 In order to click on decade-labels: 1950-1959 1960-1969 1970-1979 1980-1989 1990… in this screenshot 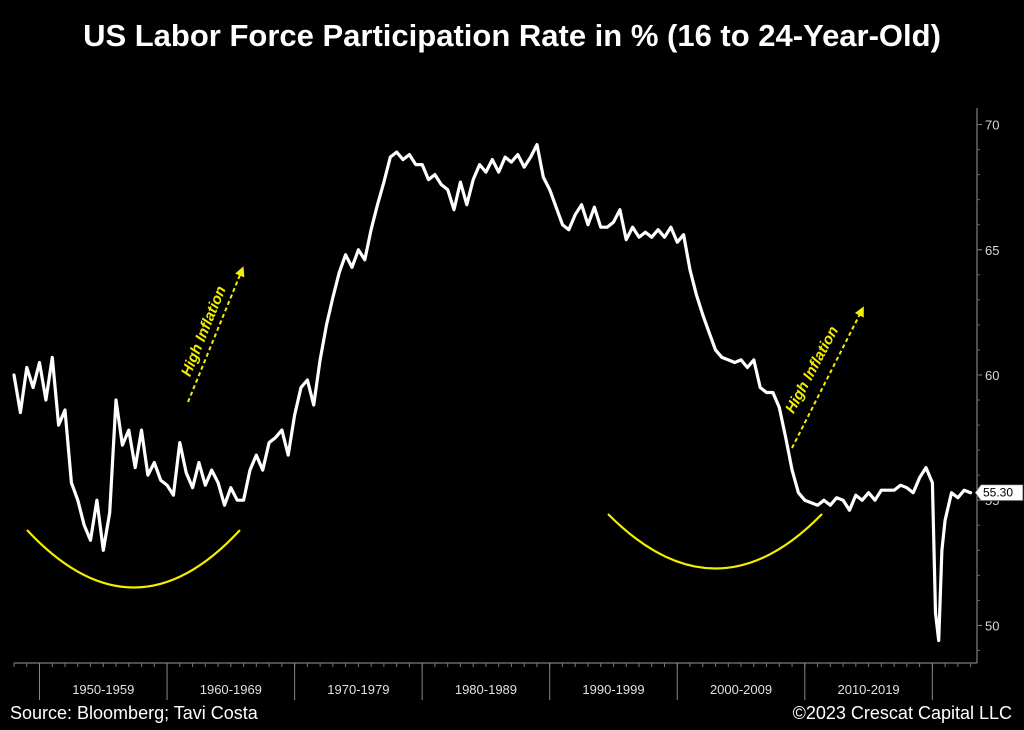, I will do `click(486, 681)`.